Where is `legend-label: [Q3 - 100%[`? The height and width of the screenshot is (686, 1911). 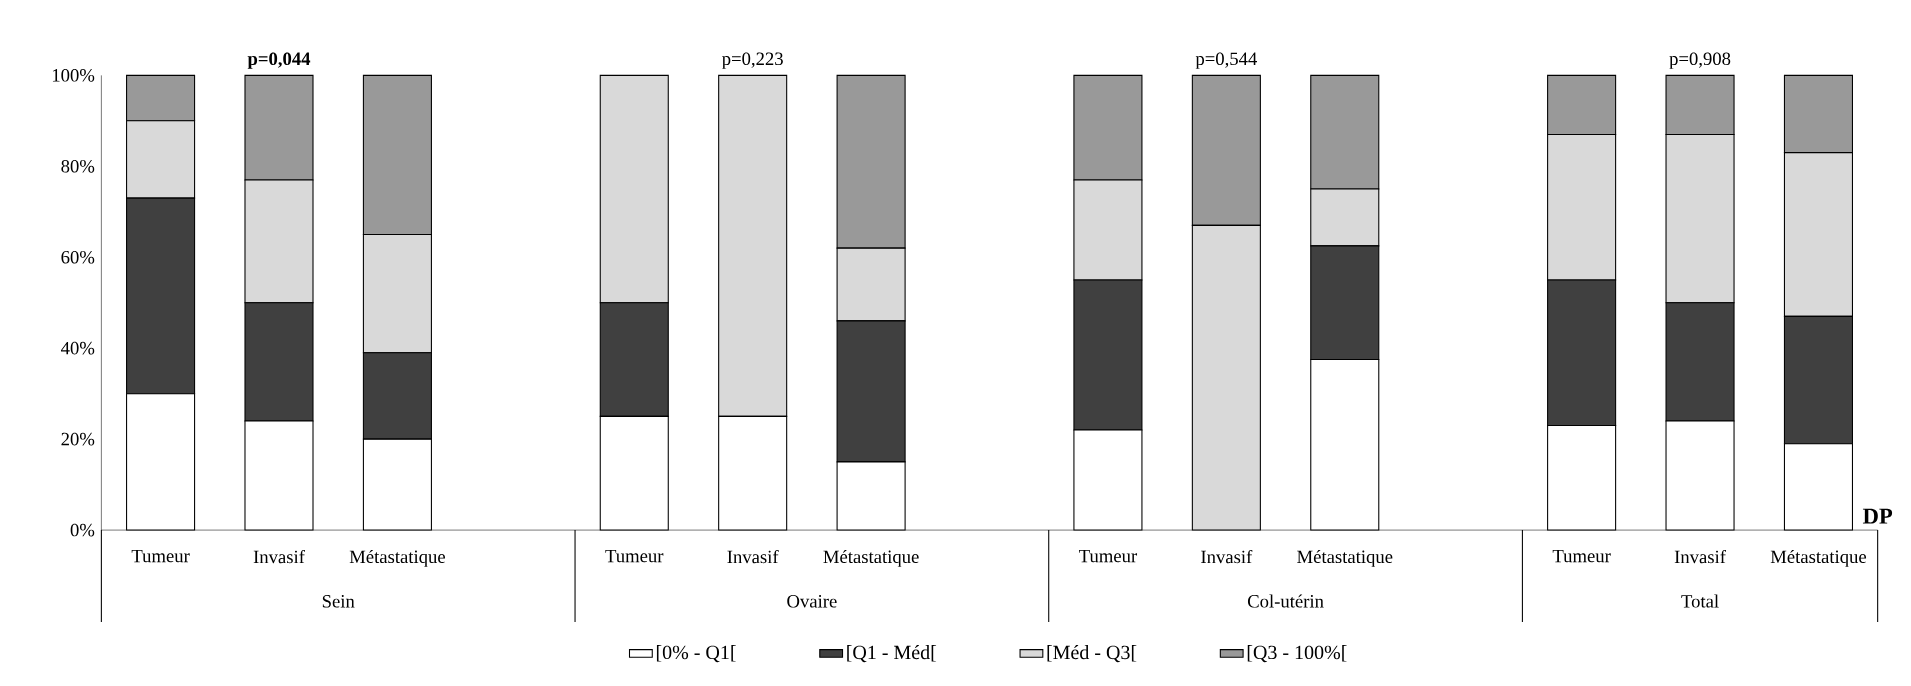 legend-label: [Q3 - 100%[ is located at coordinates (1297, 654).